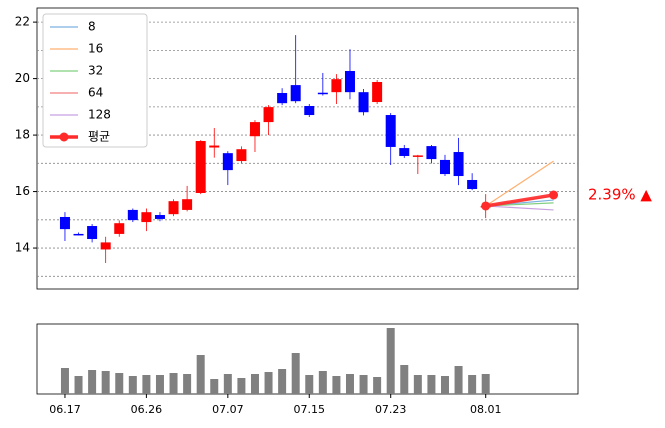 The image size is (665, 428). Describe the element at coordinates (147, 409) in the screenshot. I see `x-tick-label: 06.26` at that location.